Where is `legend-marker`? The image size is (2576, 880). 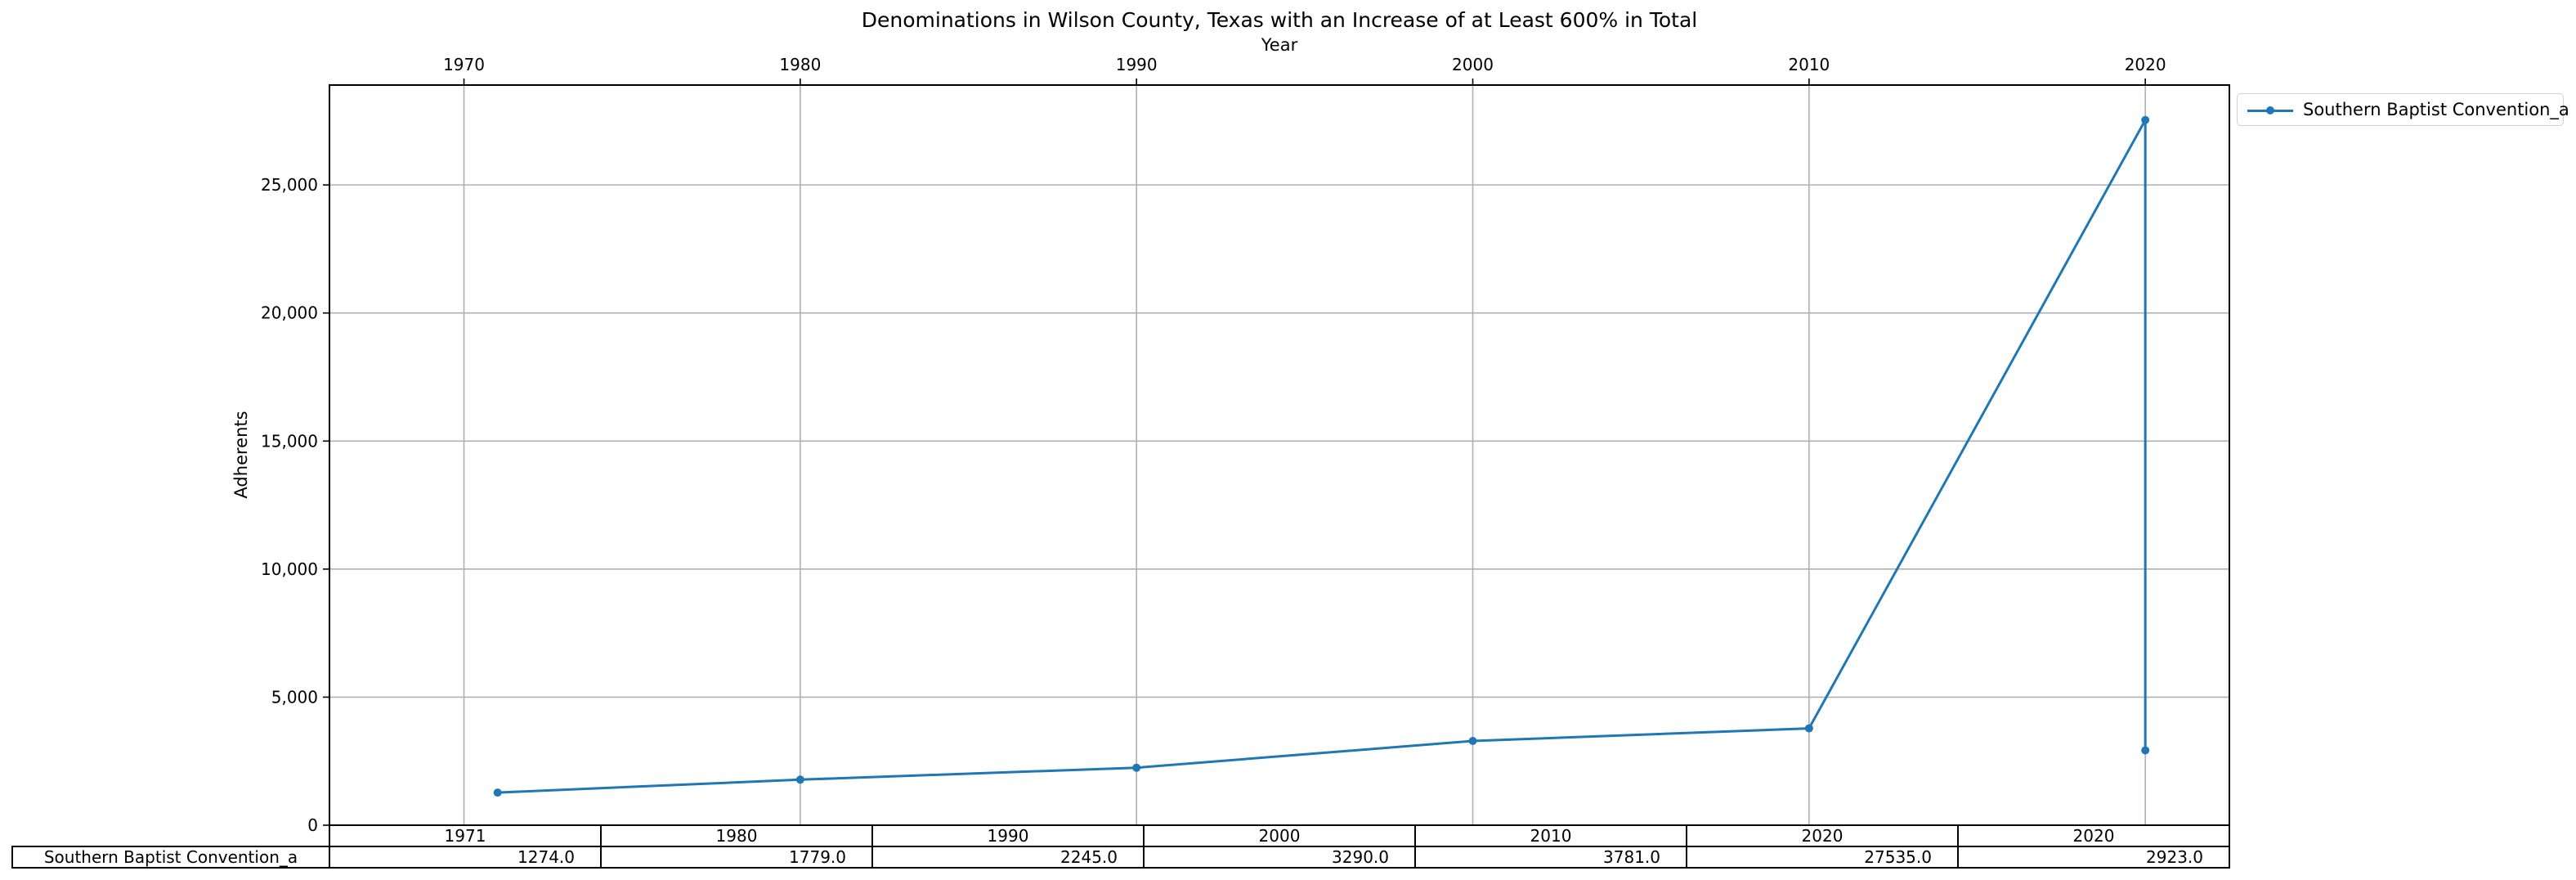
legend-marker is located at coordinates (2270, 110).